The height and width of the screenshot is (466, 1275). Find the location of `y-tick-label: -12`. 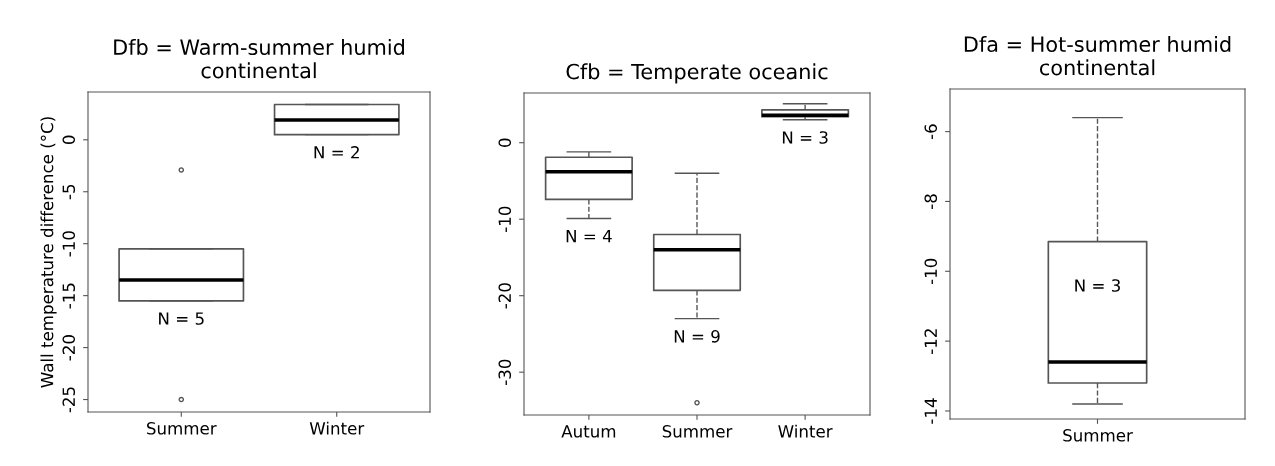

y-tick-label: -12 is located at coordinates (930, 341).